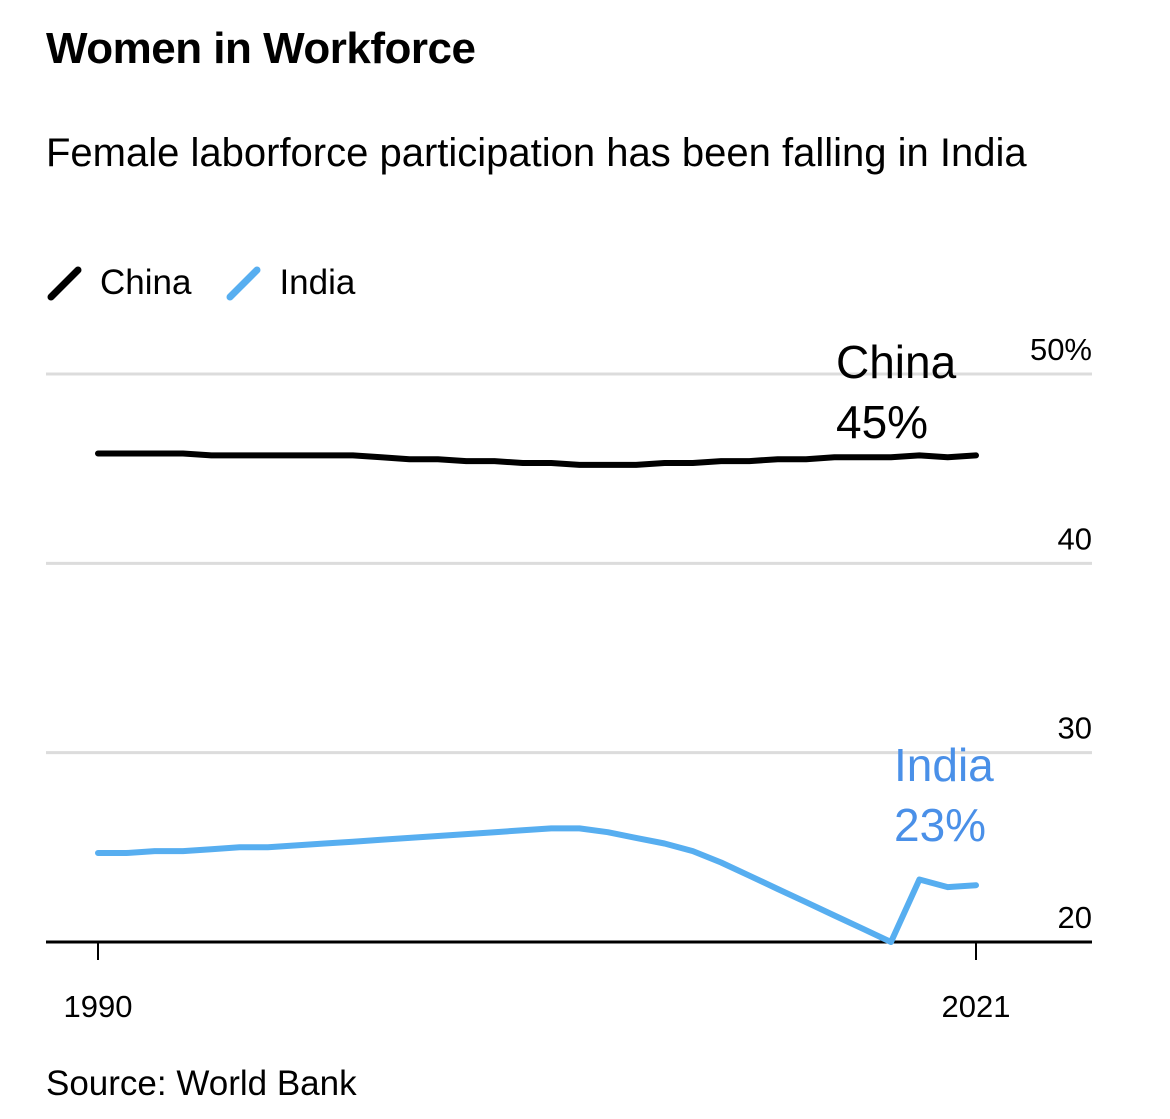 This screenshot has height=1119, width=1170. I want to click on legend-item-india: India, so click(290, 283).